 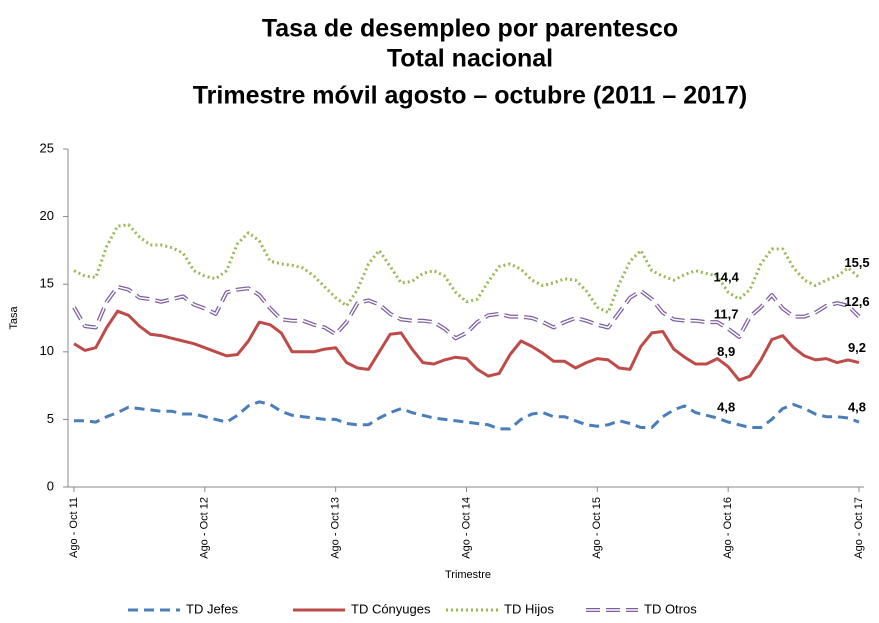 I want to click on data-label: 12,6, so click(x=856, y=301).